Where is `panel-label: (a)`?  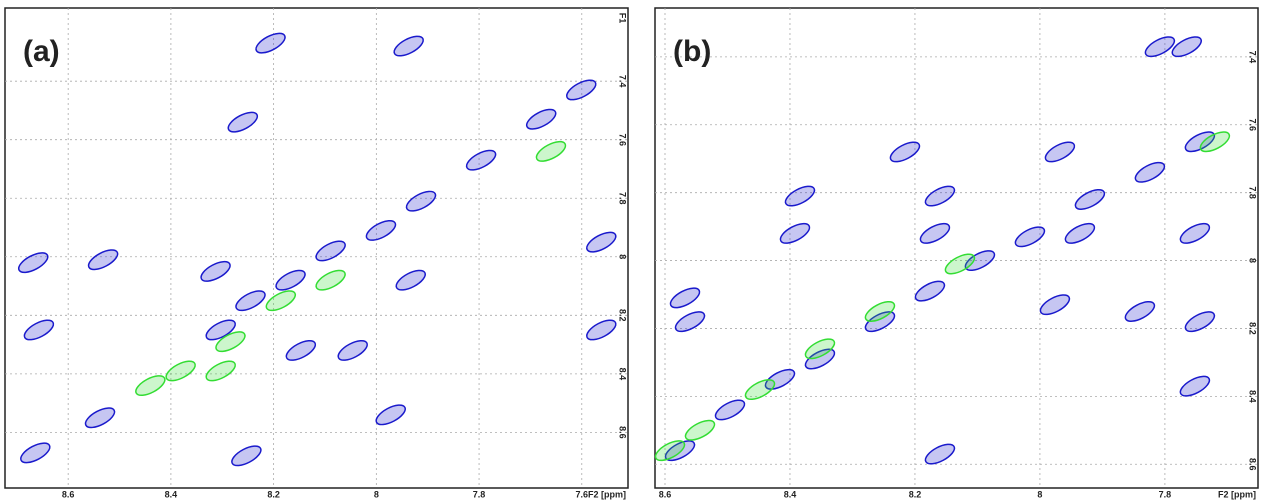 panel-label: (a) is located at coordinates (41, 51).